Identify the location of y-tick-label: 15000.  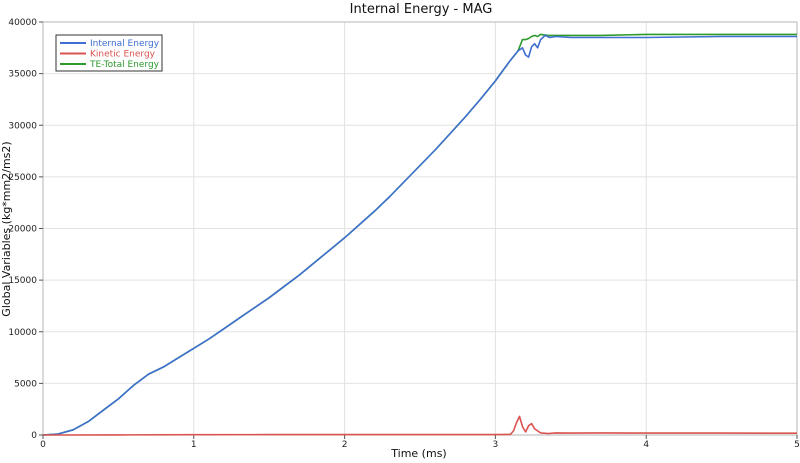
(22, 281).